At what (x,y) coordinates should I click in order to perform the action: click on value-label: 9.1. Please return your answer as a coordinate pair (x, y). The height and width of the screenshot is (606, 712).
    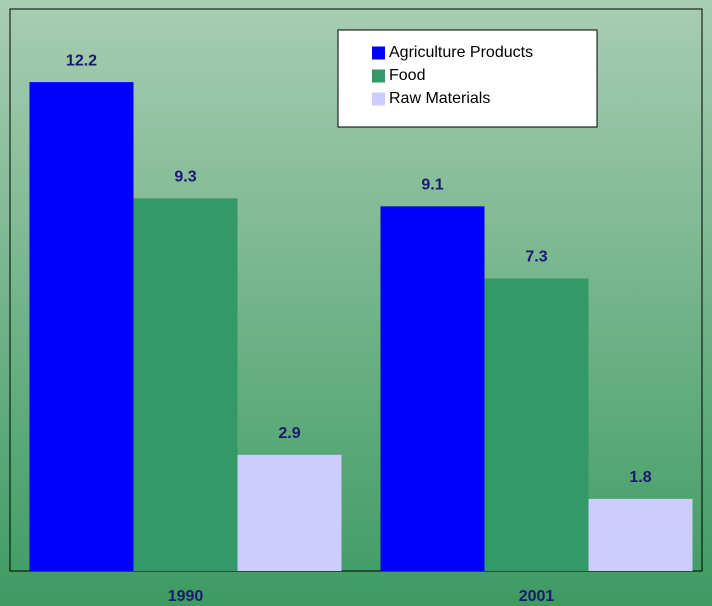
    Looking at the image, I should click on (432, 185).